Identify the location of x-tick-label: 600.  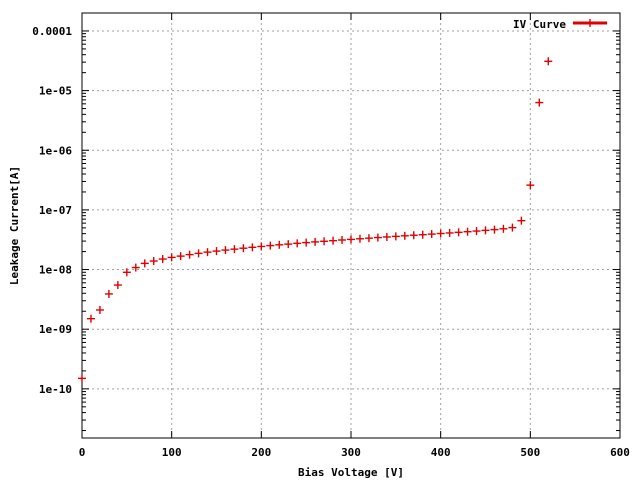
(620, 452).